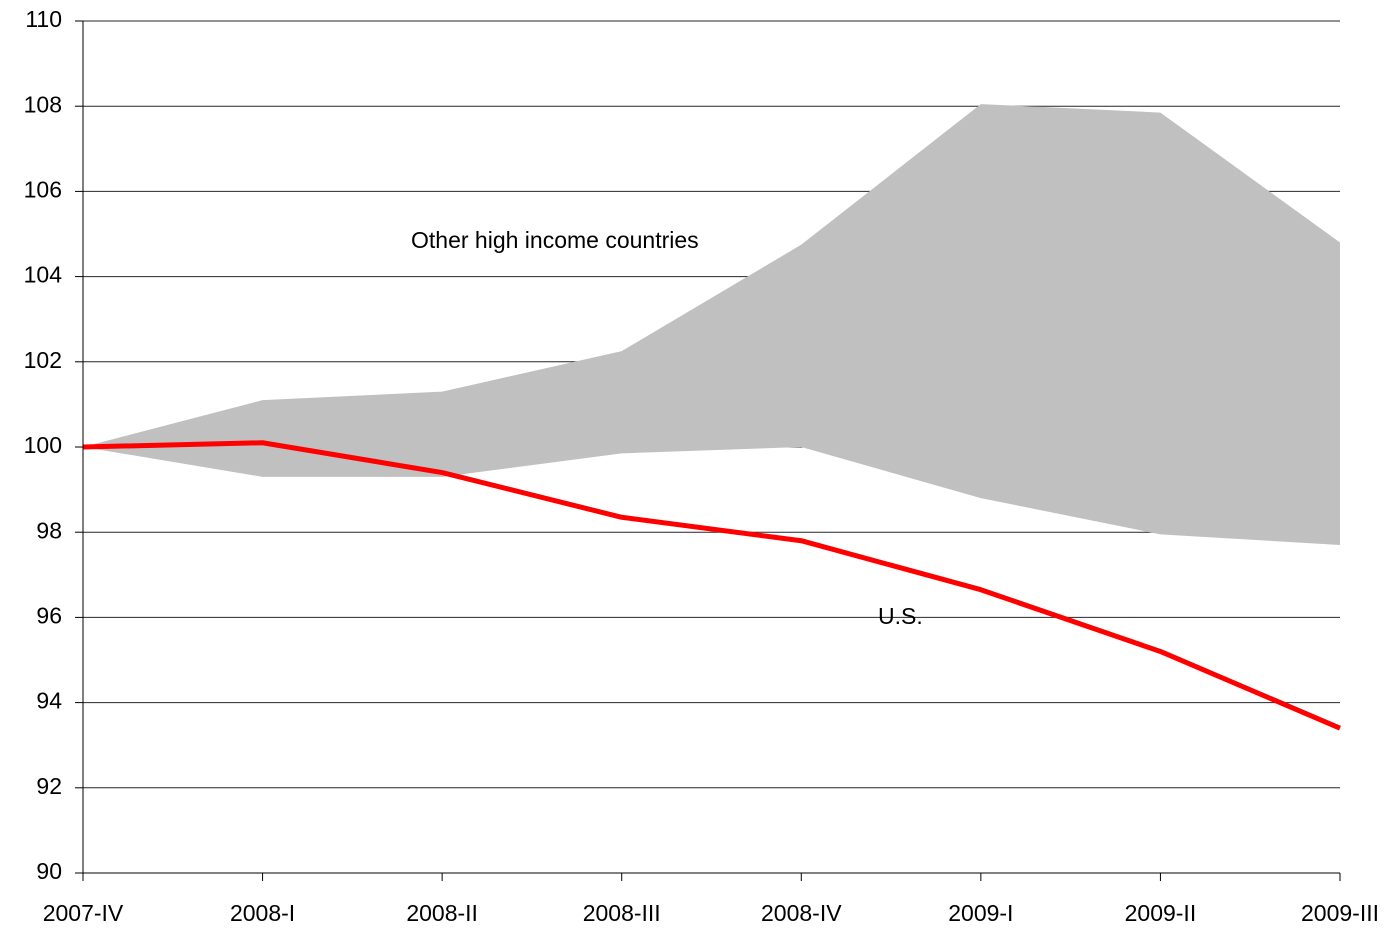 The height and width of the screenshot is (931, 1396). I want to click on x-tick-label: 2008-I, so click(262, 913).